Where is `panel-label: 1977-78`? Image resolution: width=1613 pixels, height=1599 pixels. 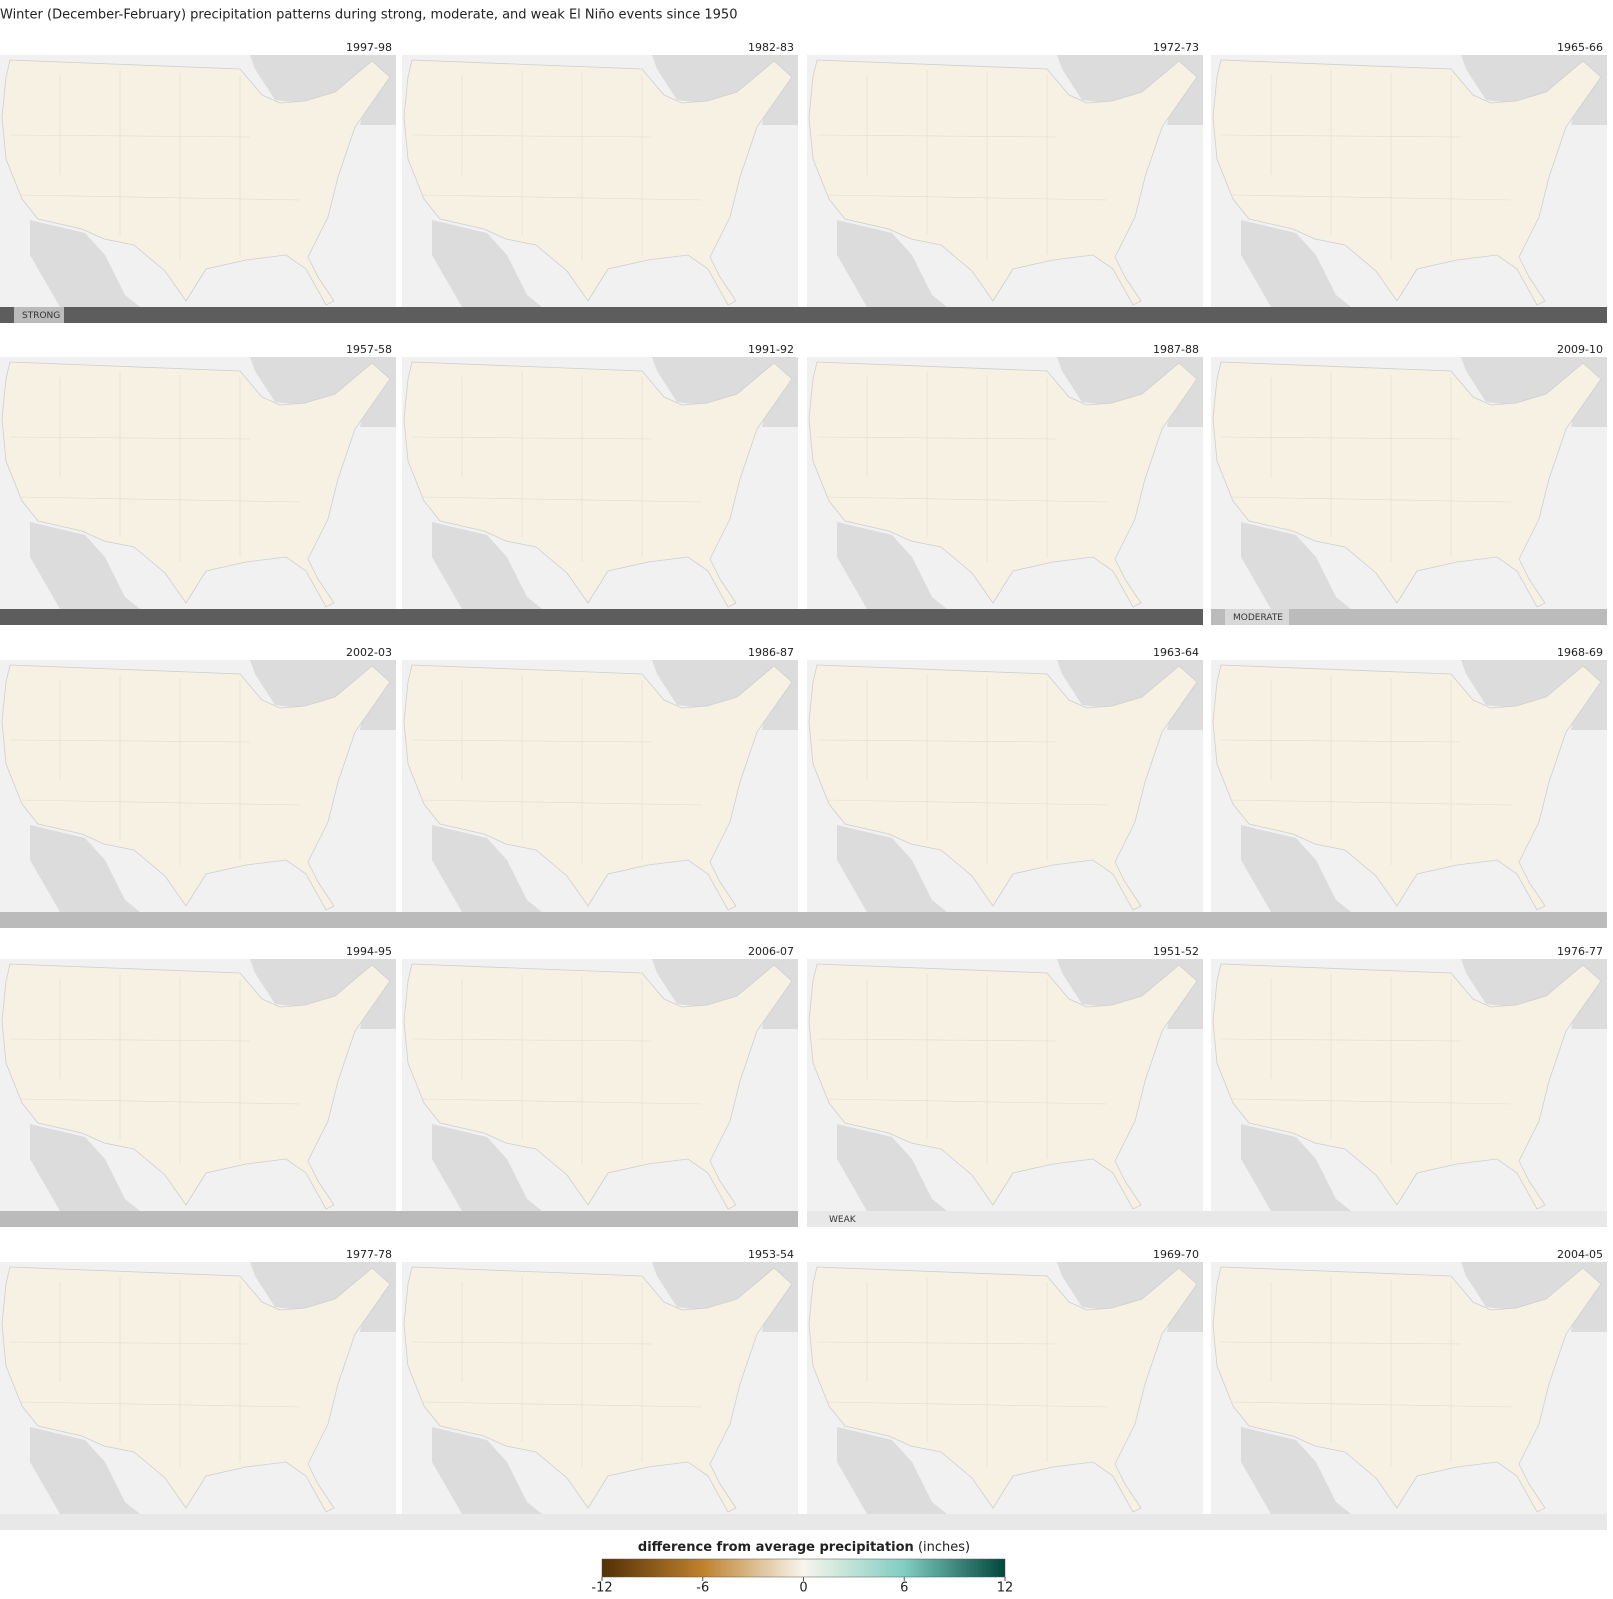 panel-label: 1977-78 is located at coordinates (369, 1254).